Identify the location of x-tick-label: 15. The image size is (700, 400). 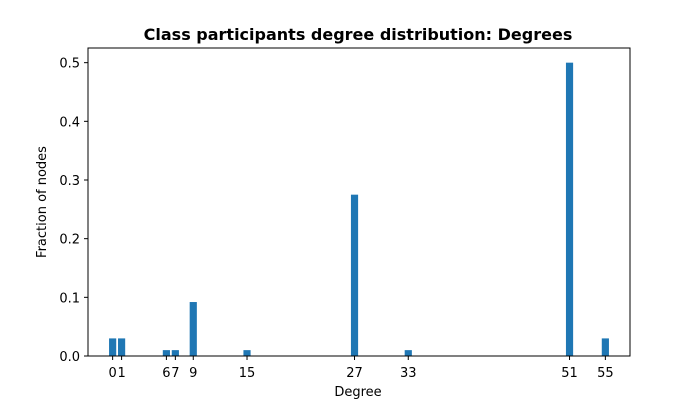
(247, 373).